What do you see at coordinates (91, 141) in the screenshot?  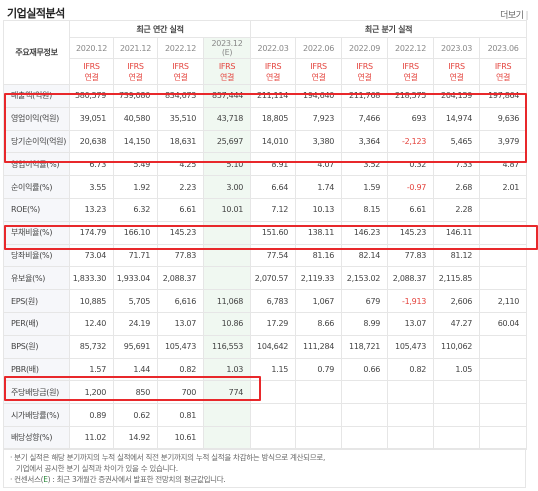 I see `table-cell: 20,638` at bounding box center [91, 141].